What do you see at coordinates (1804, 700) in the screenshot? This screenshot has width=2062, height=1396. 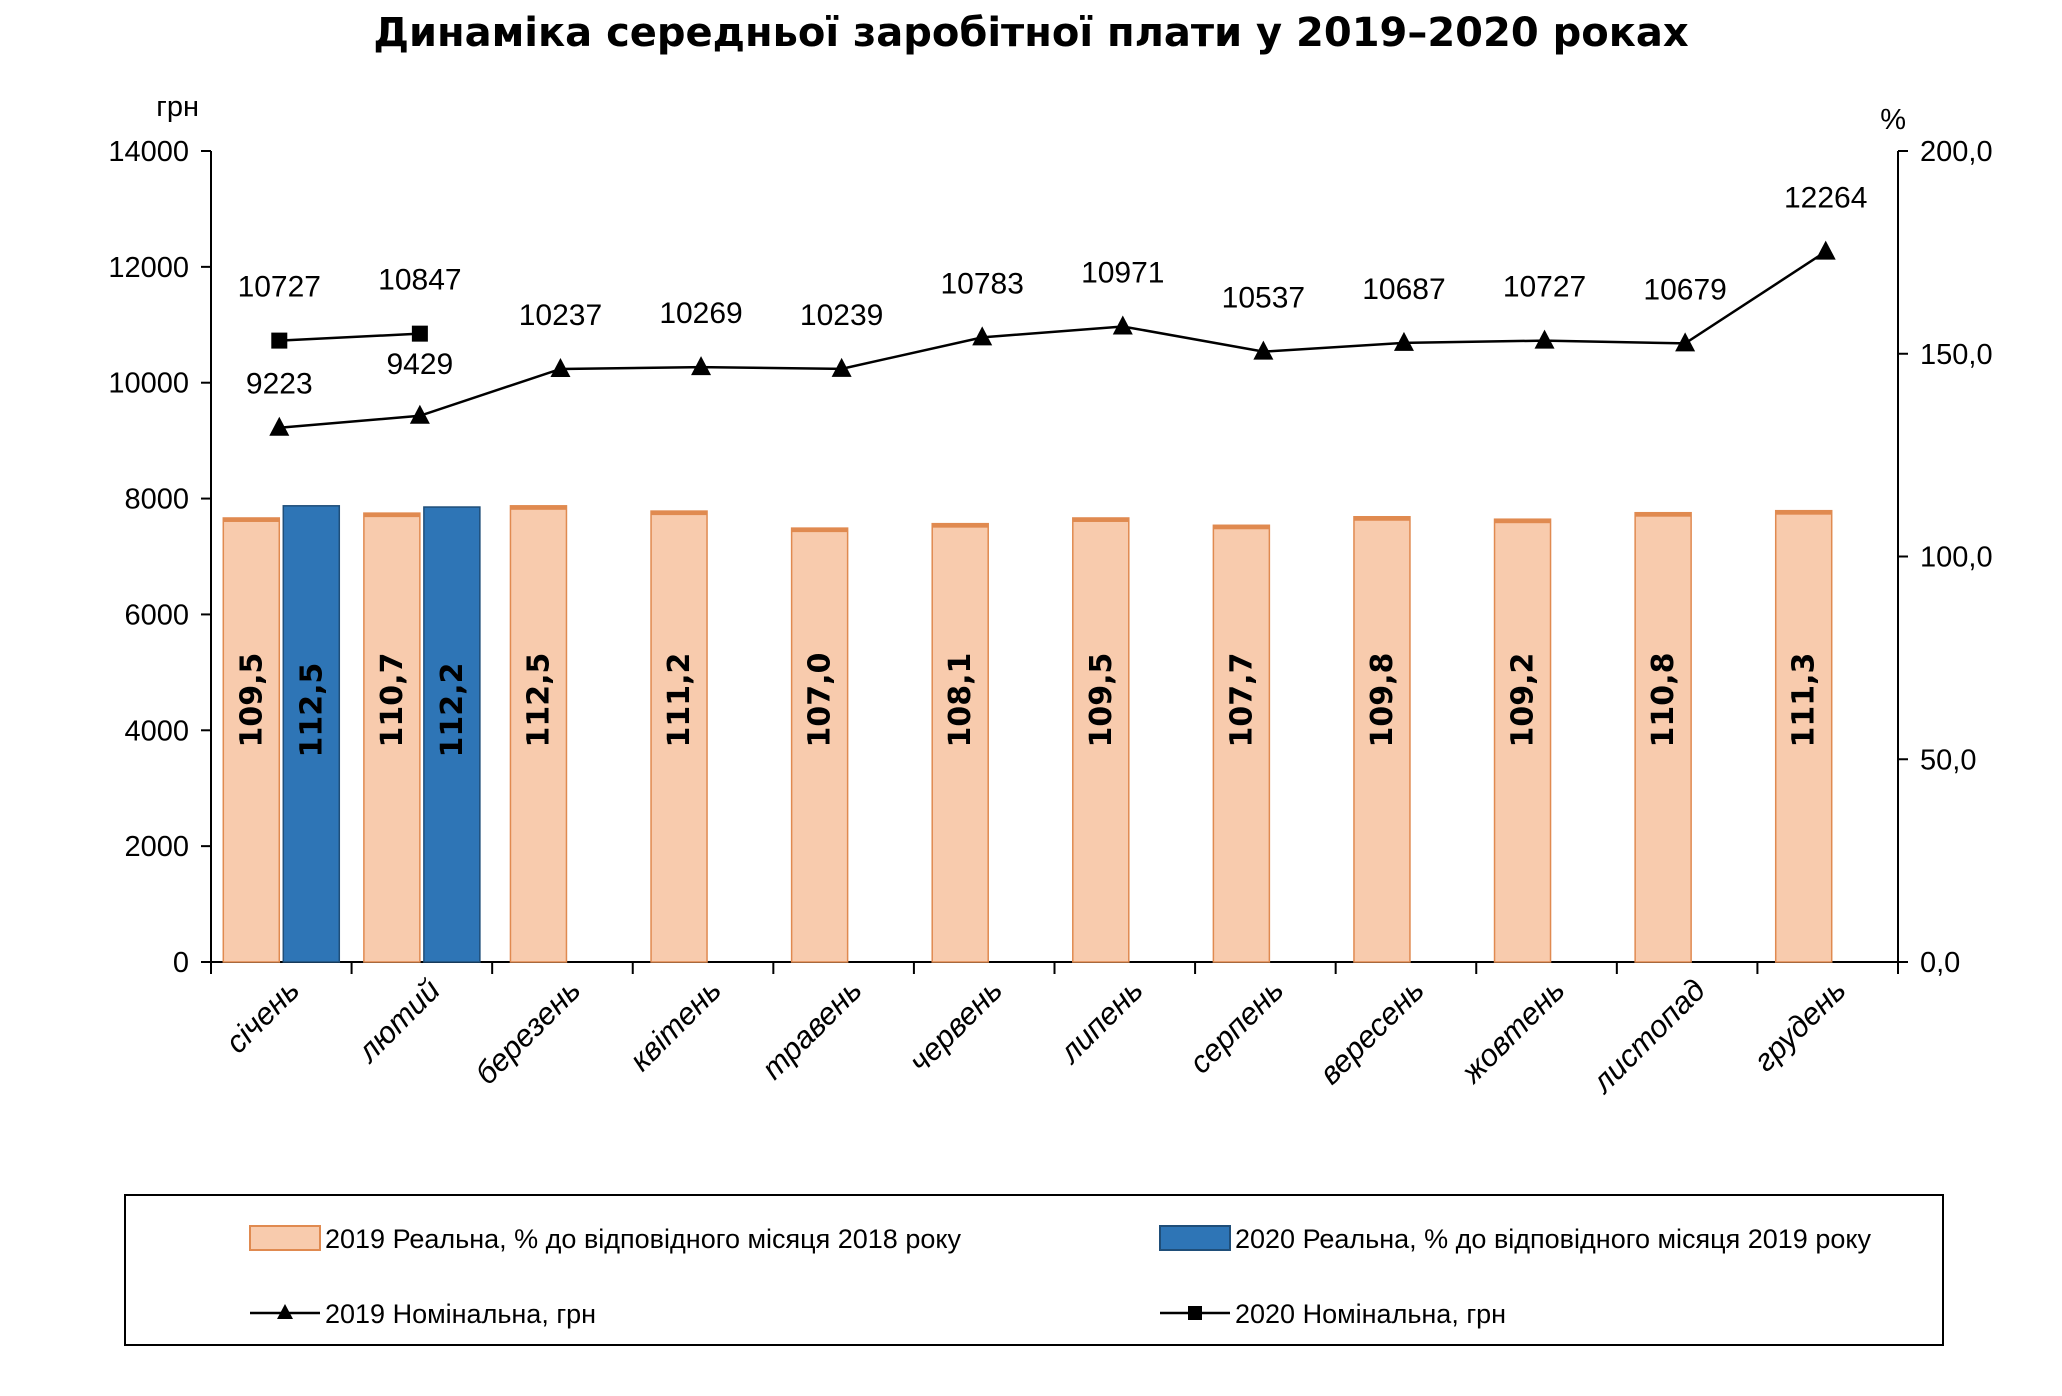 I see `bar-2019-value-label: 111,3` at bounding box center [1804, 700].